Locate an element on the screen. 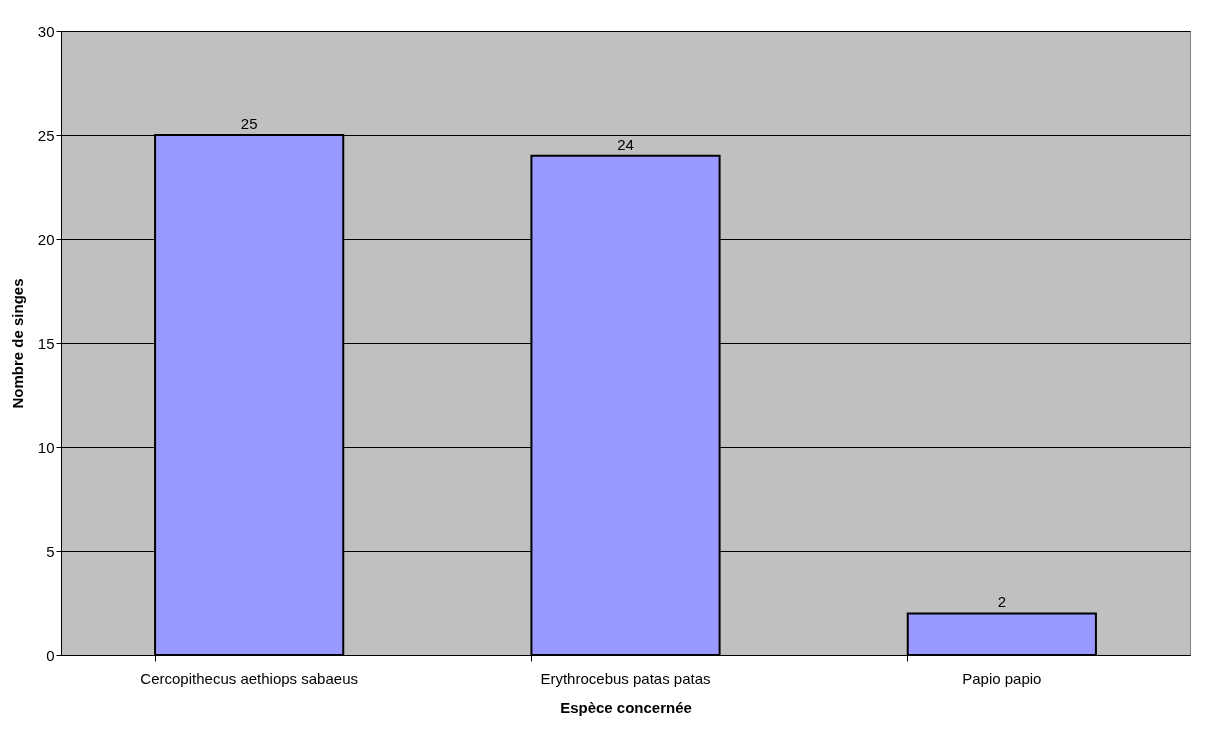 The image size is (1210, 735). y-tick-label: 20 is located at coordinates (46, 239).